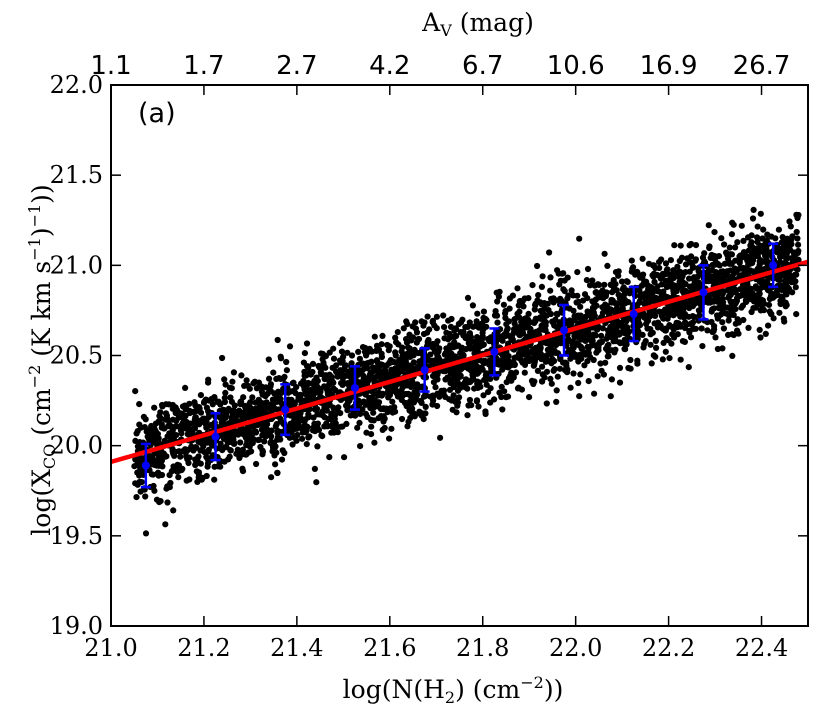  Describe the element at coordinates (482, 66) in the screenshot. I see `top-tick-label: 6.7` at that location.